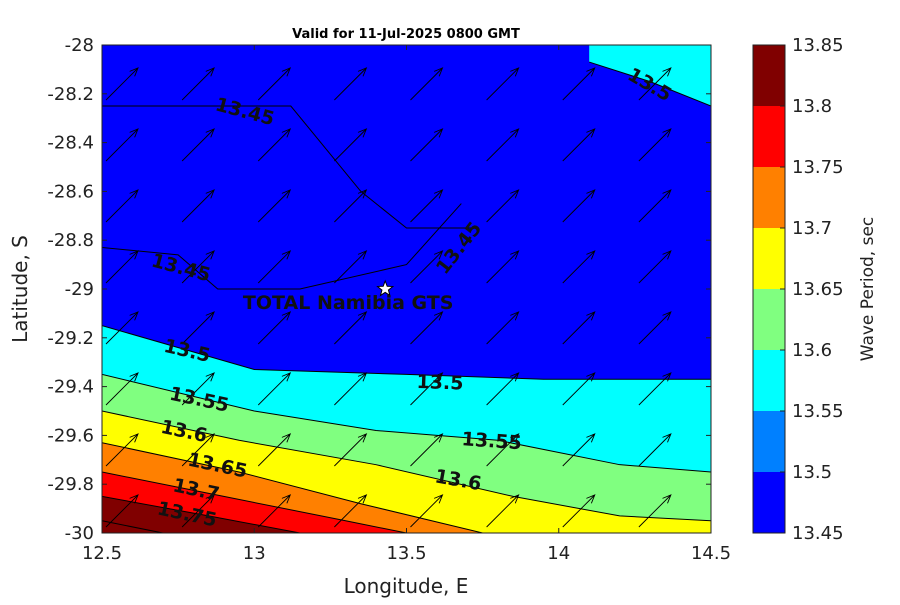  I want to click on x-tick-label: 12.5, so click(102, 553).